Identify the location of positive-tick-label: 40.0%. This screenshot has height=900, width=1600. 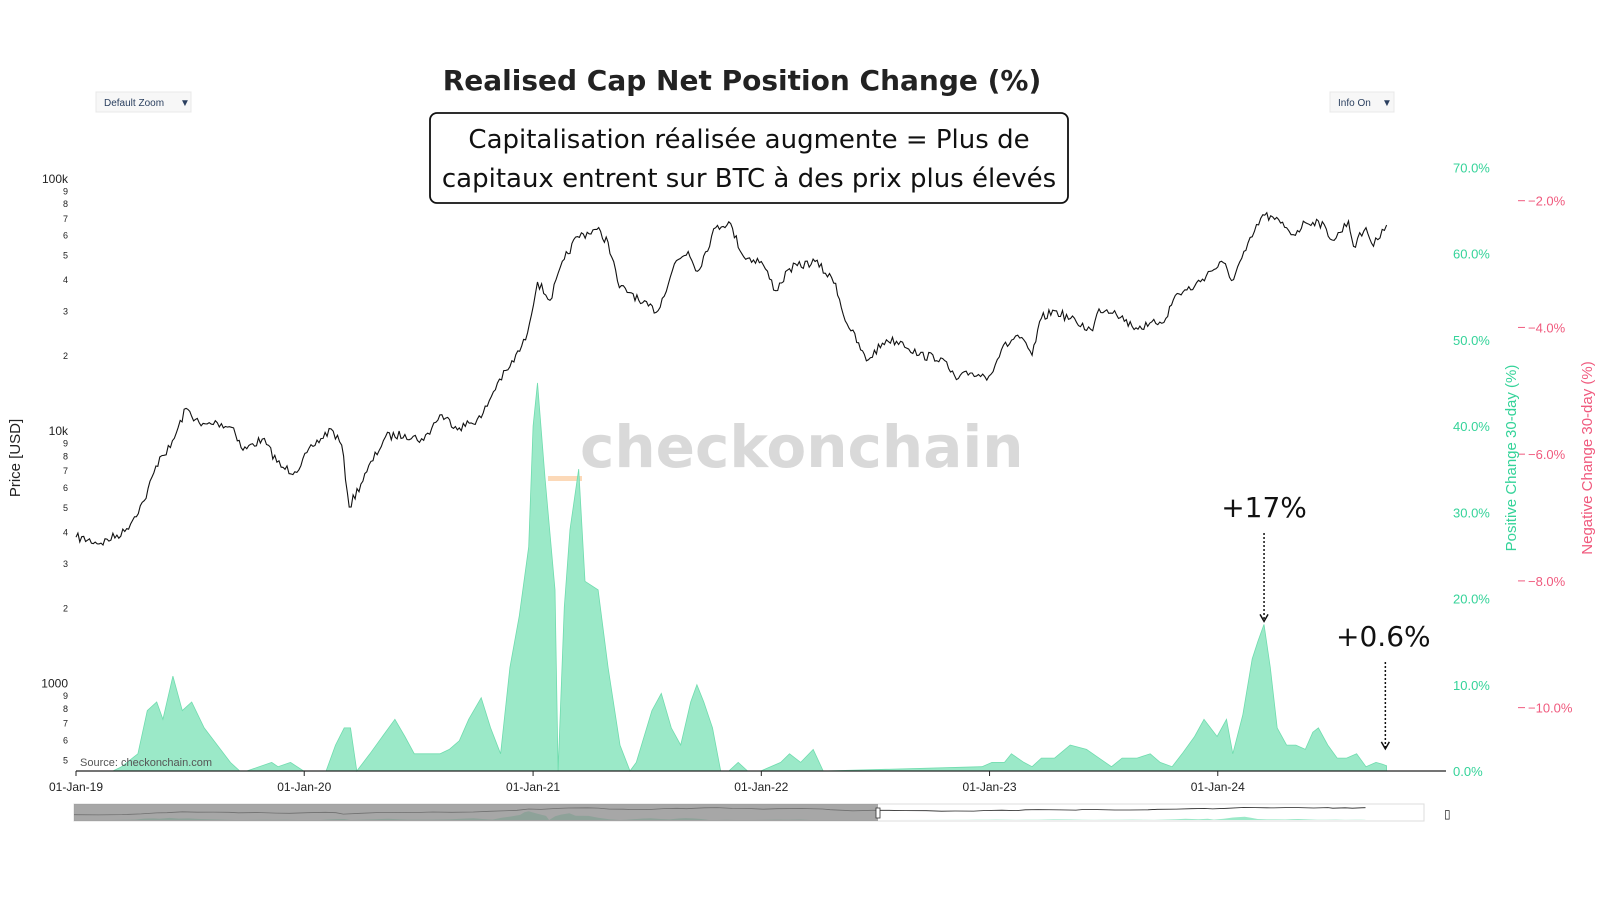
(1471, 426).